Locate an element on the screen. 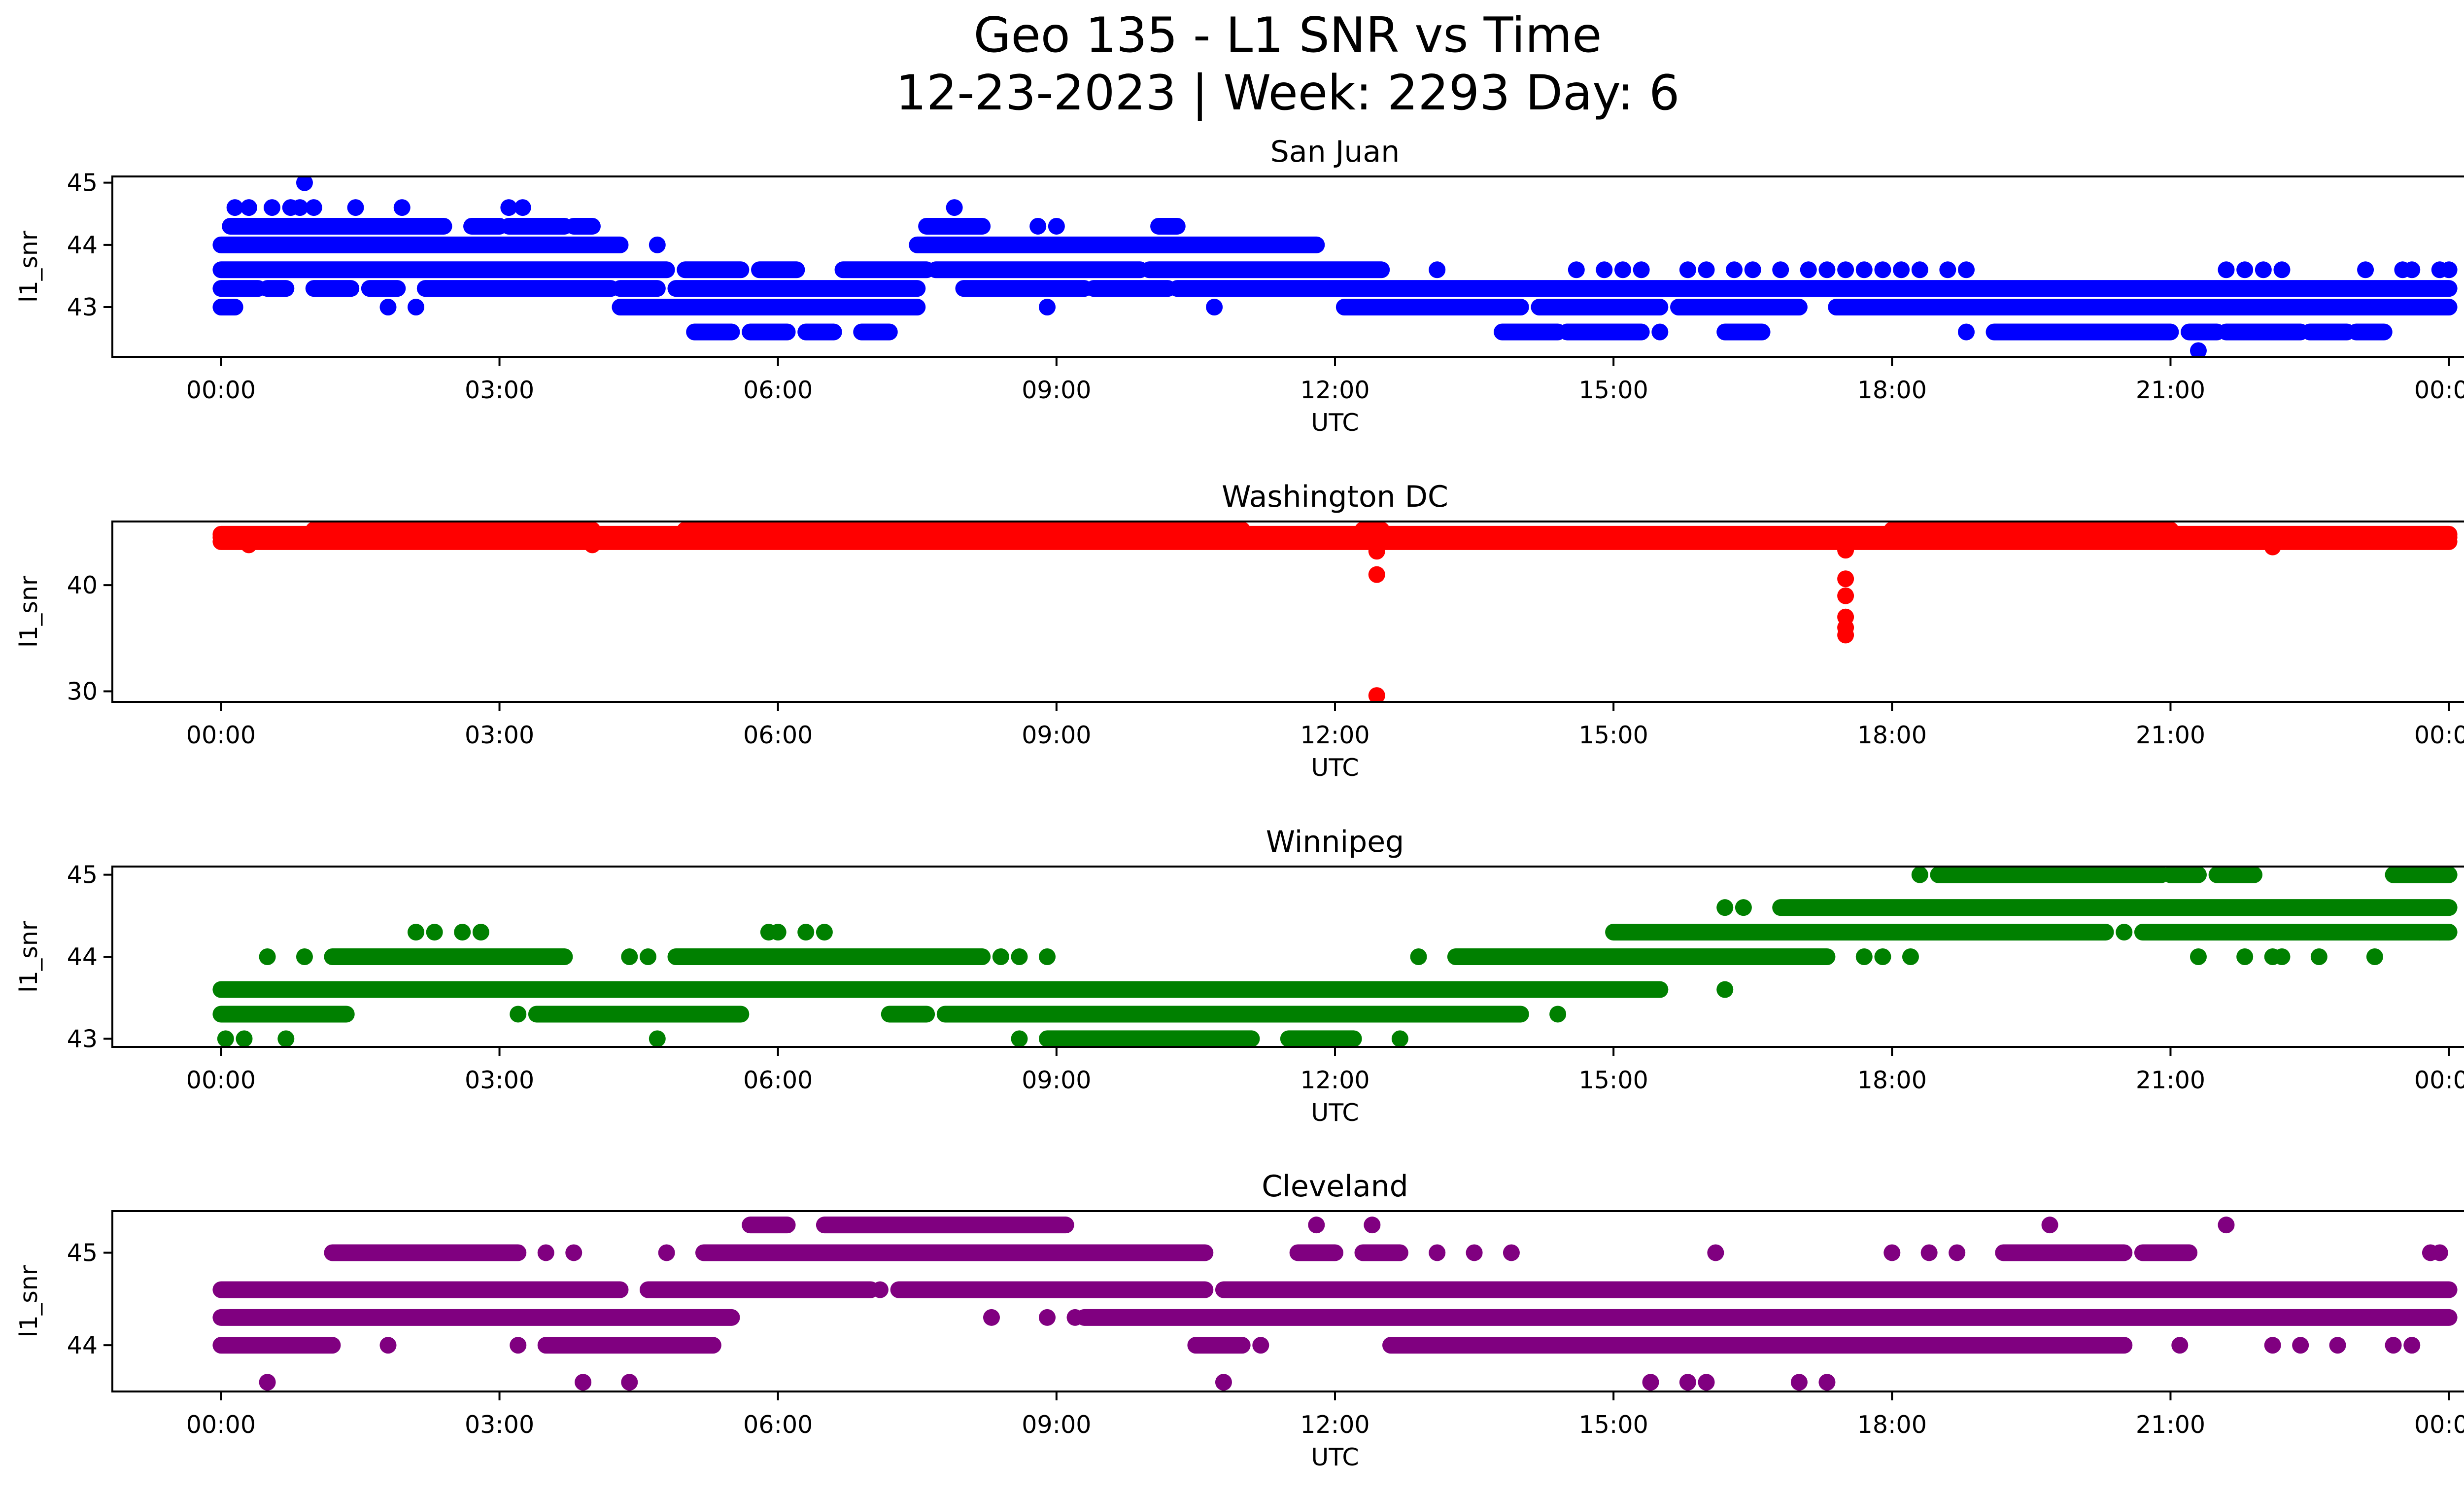  x-tick-label-cleveland-7: 21:00 is located at coordinates (2170, 1425).